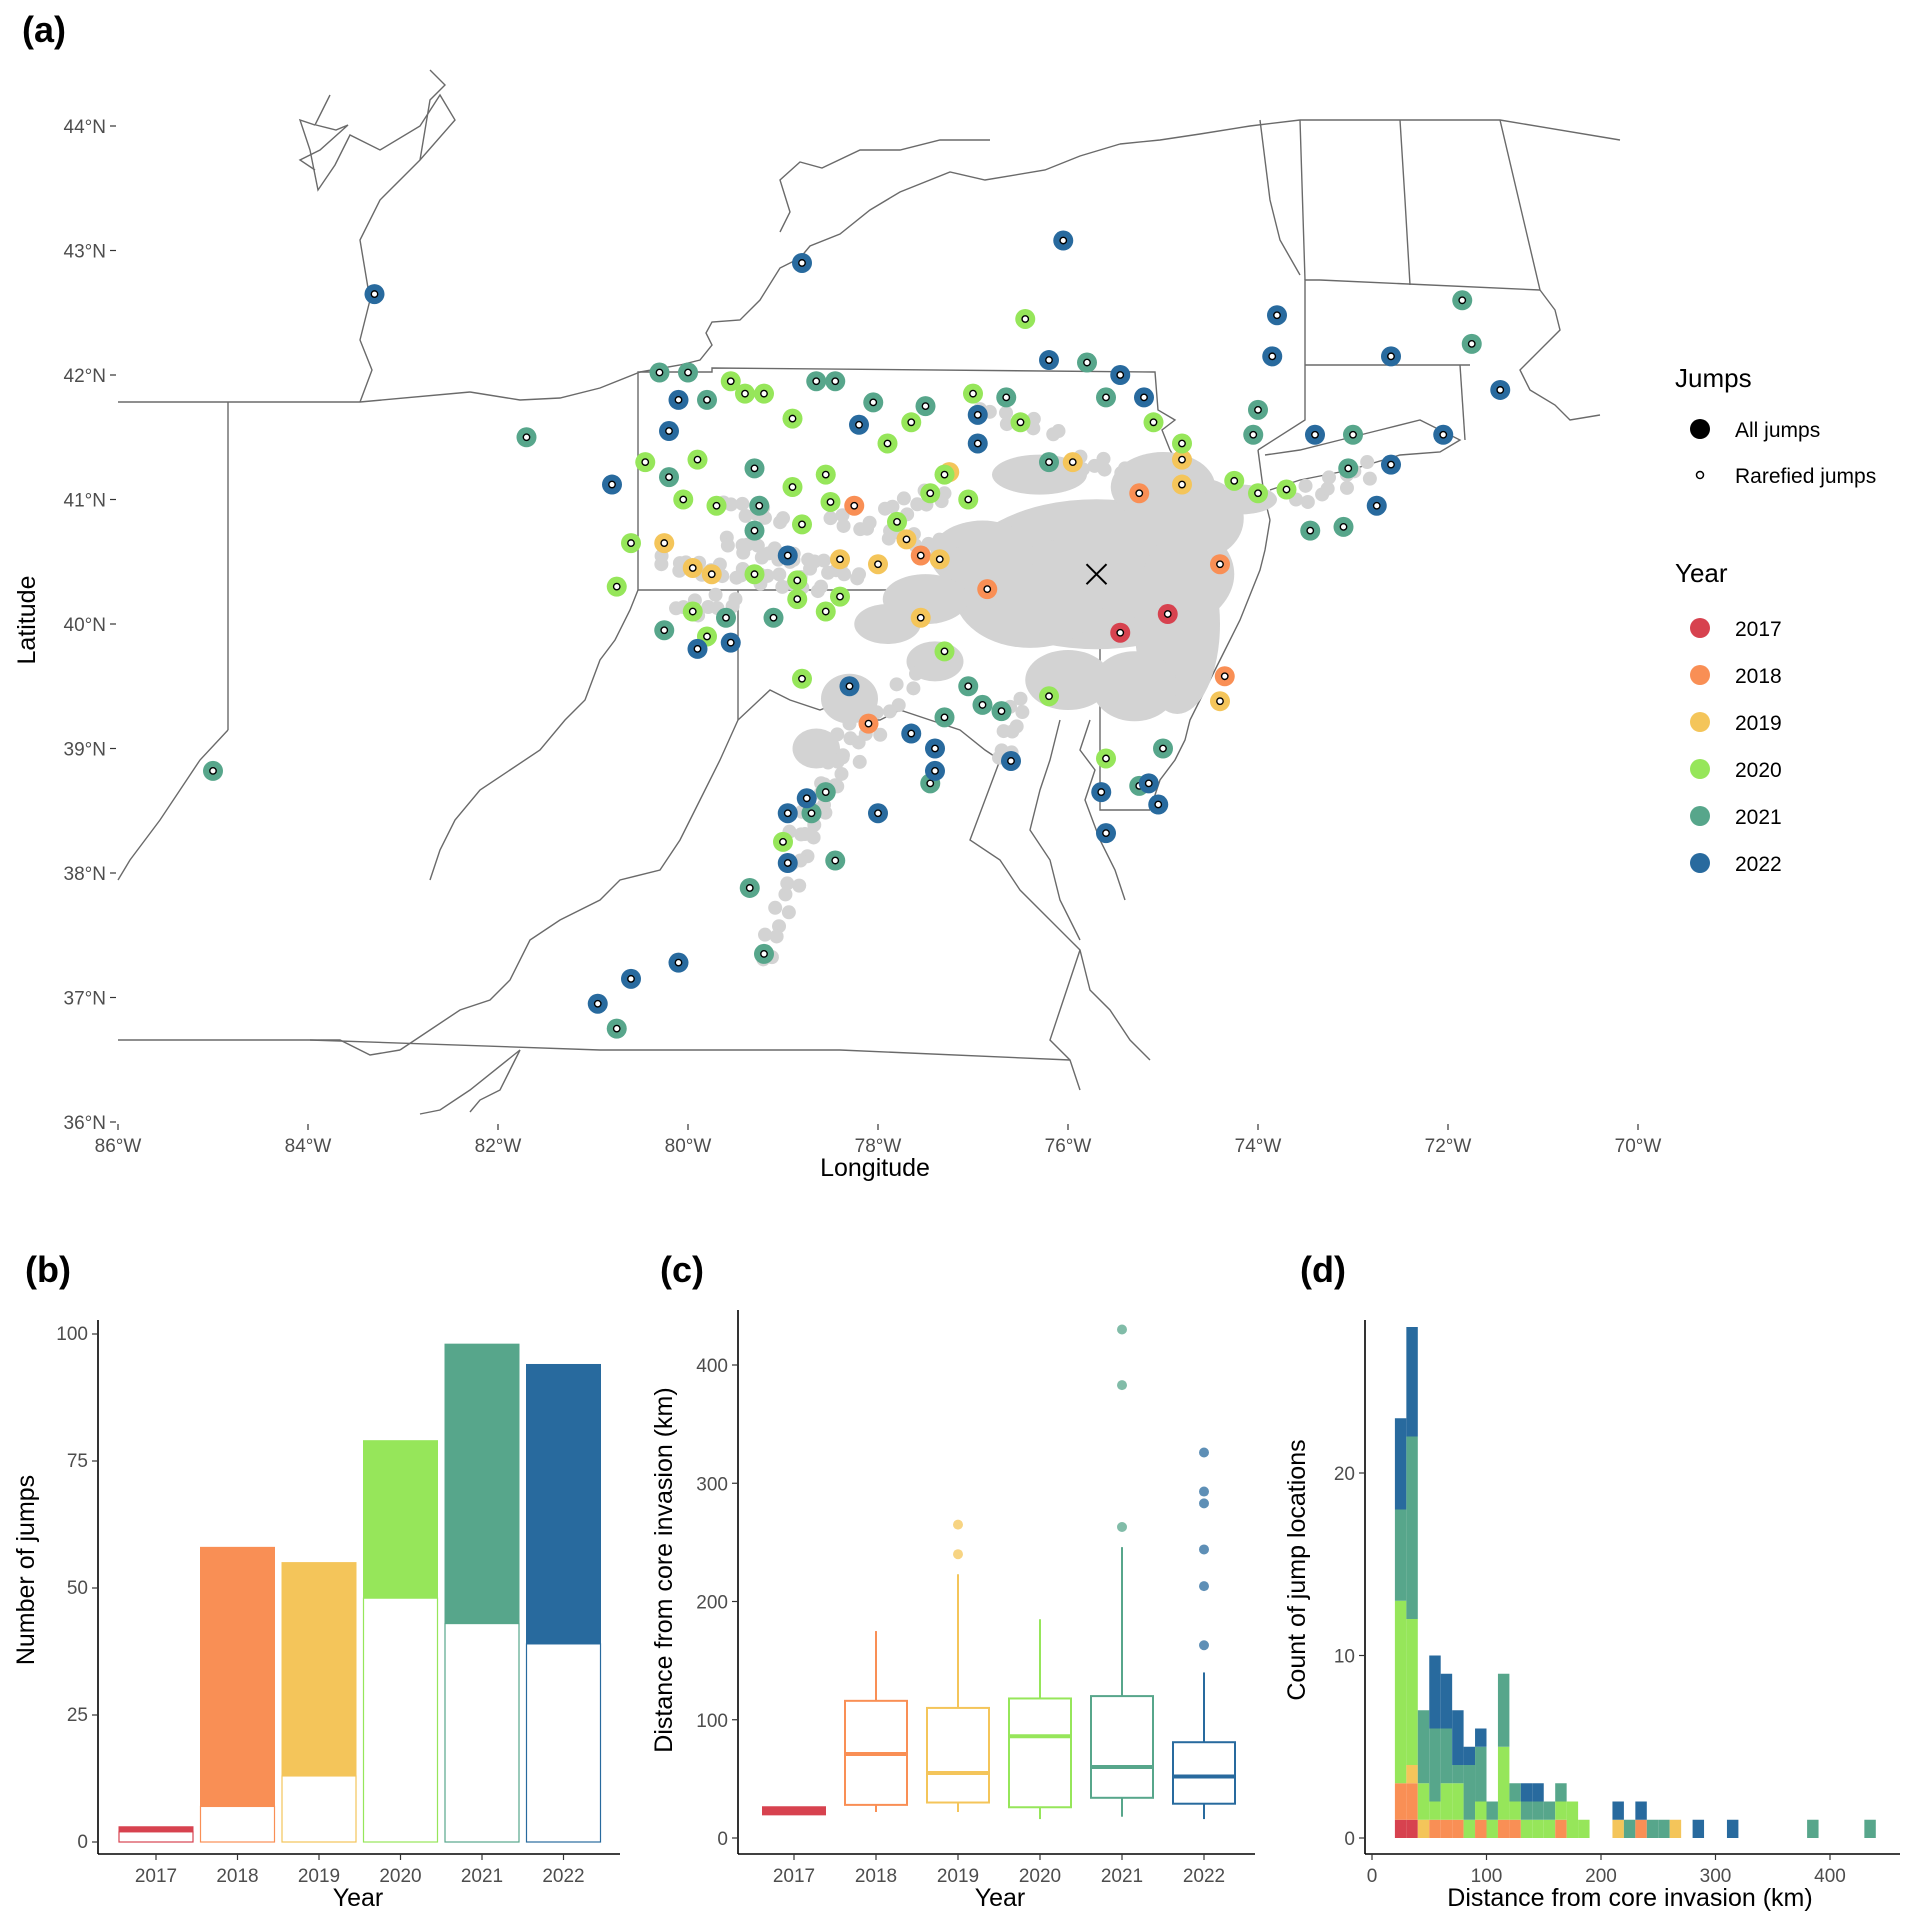 This screenshot has height=1920, width=1920. What do you see at coordinates (1460, 130) in the screenshot?
I see `upper-border` at bounding box center [1460, 130].